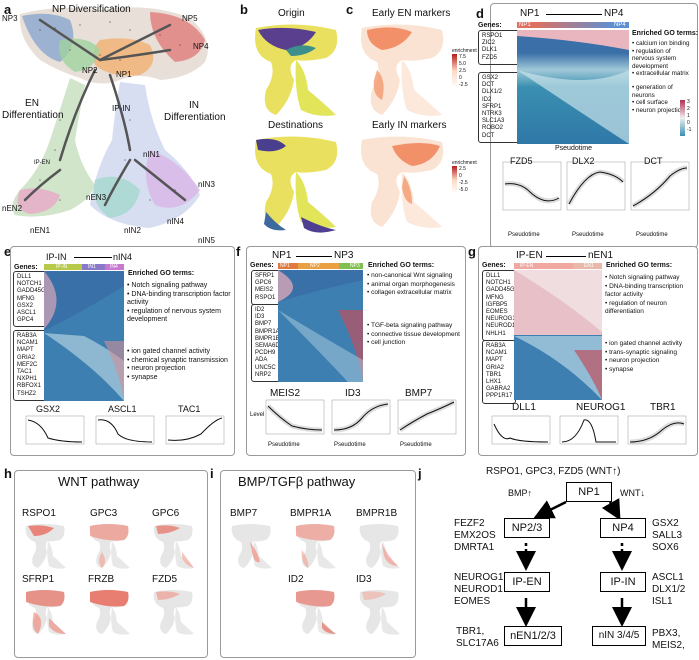  I want to click on panel-j-right-genes-1: GSX2 SALL3 SOX6, so click(667, 535).